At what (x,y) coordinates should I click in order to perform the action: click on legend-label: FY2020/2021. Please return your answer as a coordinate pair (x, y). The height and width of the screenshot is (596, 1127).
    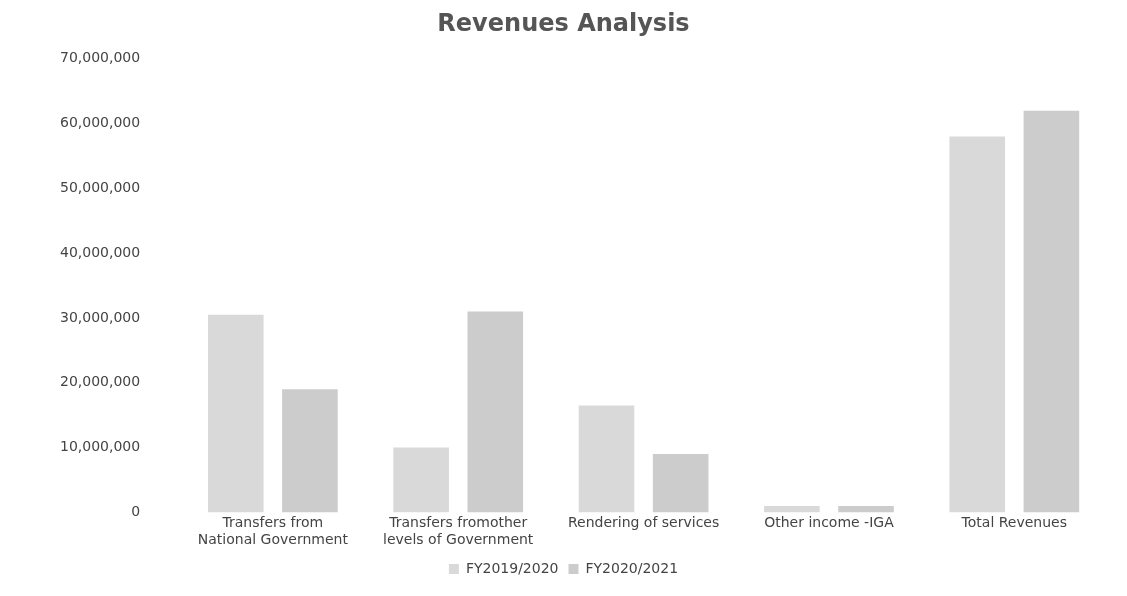
    Looking at the image, I should click on (632, 567).